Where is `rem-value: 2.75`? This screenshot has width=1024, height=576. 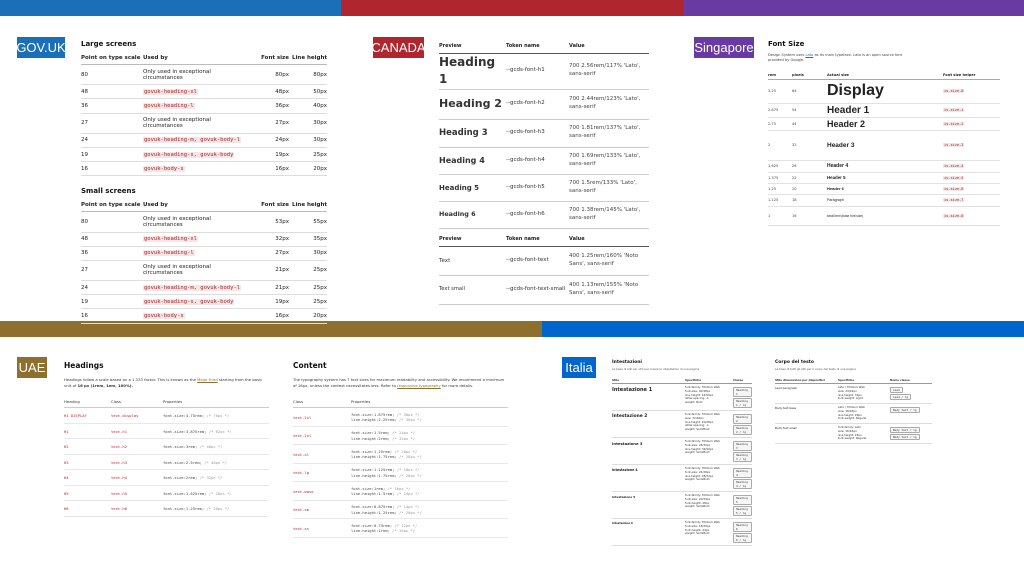
rem-value: 2.75 is located at coordinates (780, 124).